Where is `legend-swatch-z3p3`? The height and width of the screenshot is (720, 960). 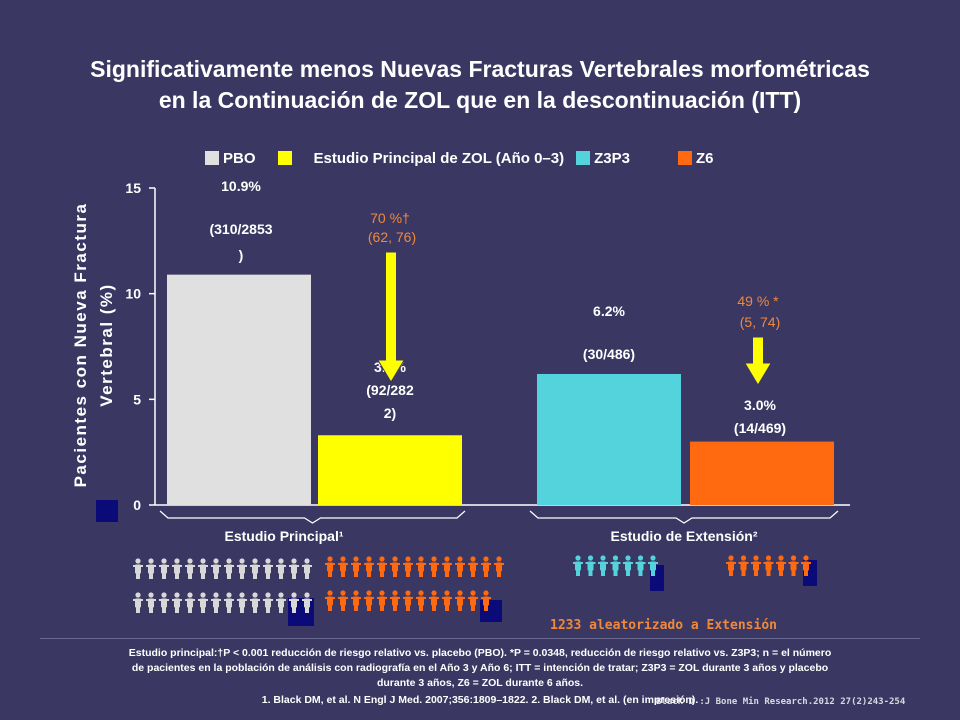
legend-swatch-z3p3 is located at coordinates (583, 158).